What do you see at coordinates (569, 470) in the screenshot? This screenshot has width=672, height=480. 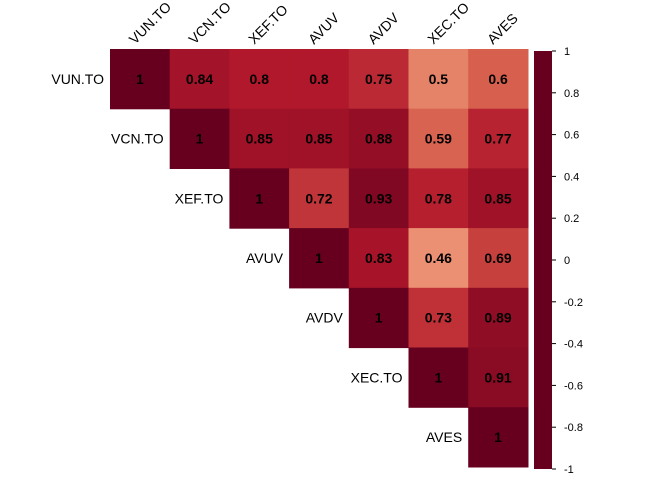 I see `colorbar-tick-label: -1` at bounding box center [569, 470].